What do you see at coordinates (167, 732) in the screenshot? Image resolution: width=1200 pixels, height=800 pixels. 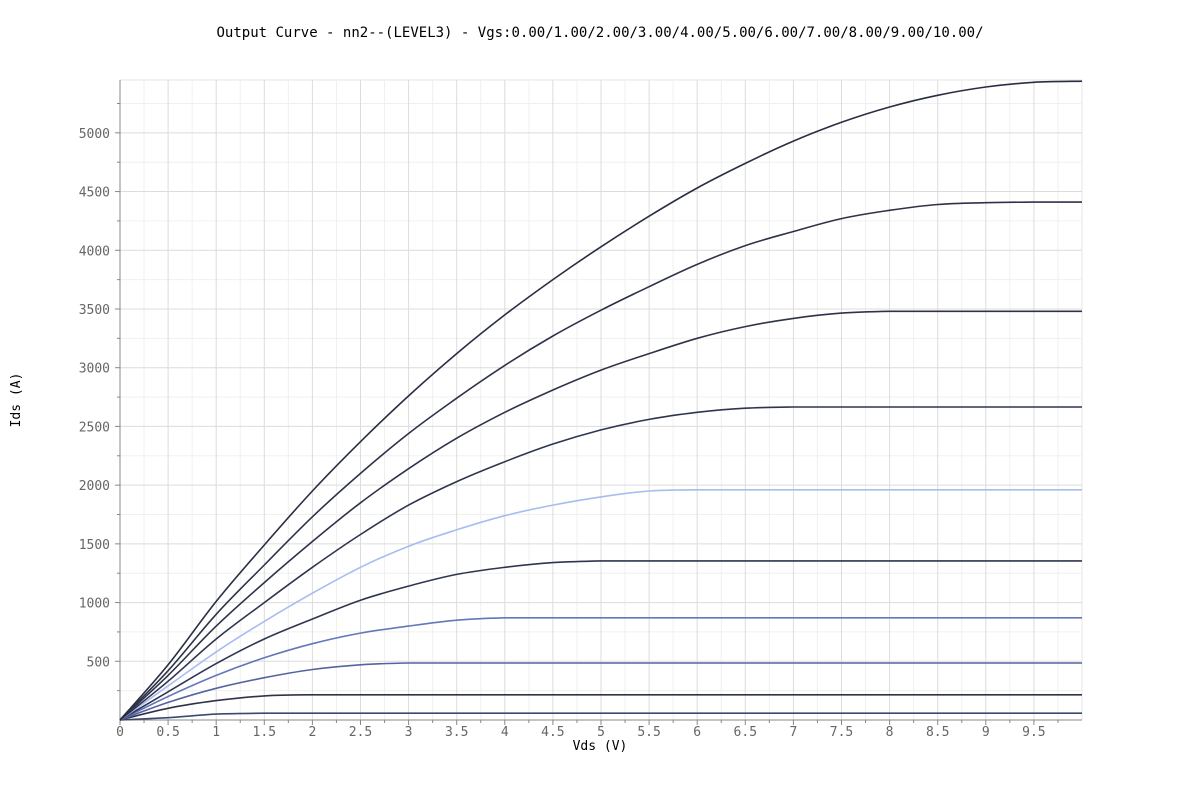 I see `x-tick-label: 0.5` at bounding box center [167, 732].